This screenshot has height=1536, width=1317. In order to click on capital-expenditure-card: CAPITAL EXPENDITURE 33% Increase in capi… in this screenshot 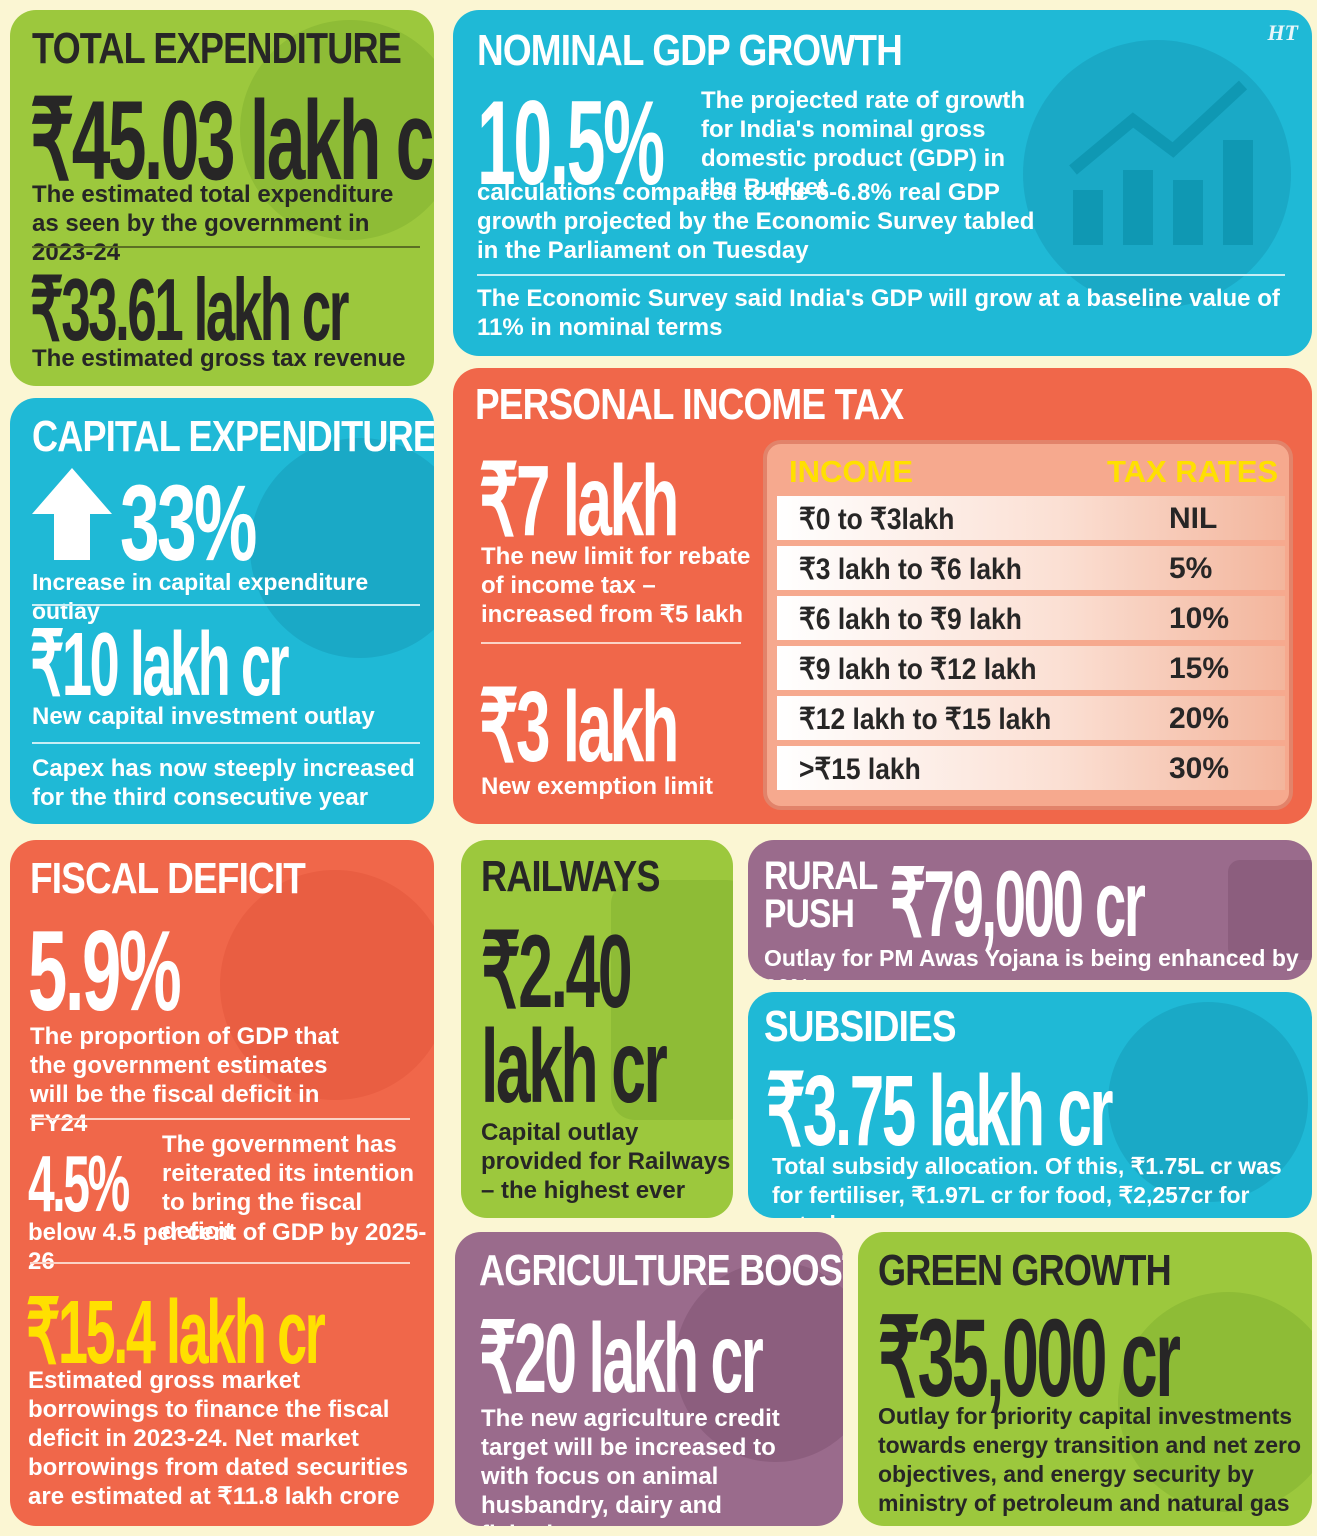, I will do `click(222, 611)`.